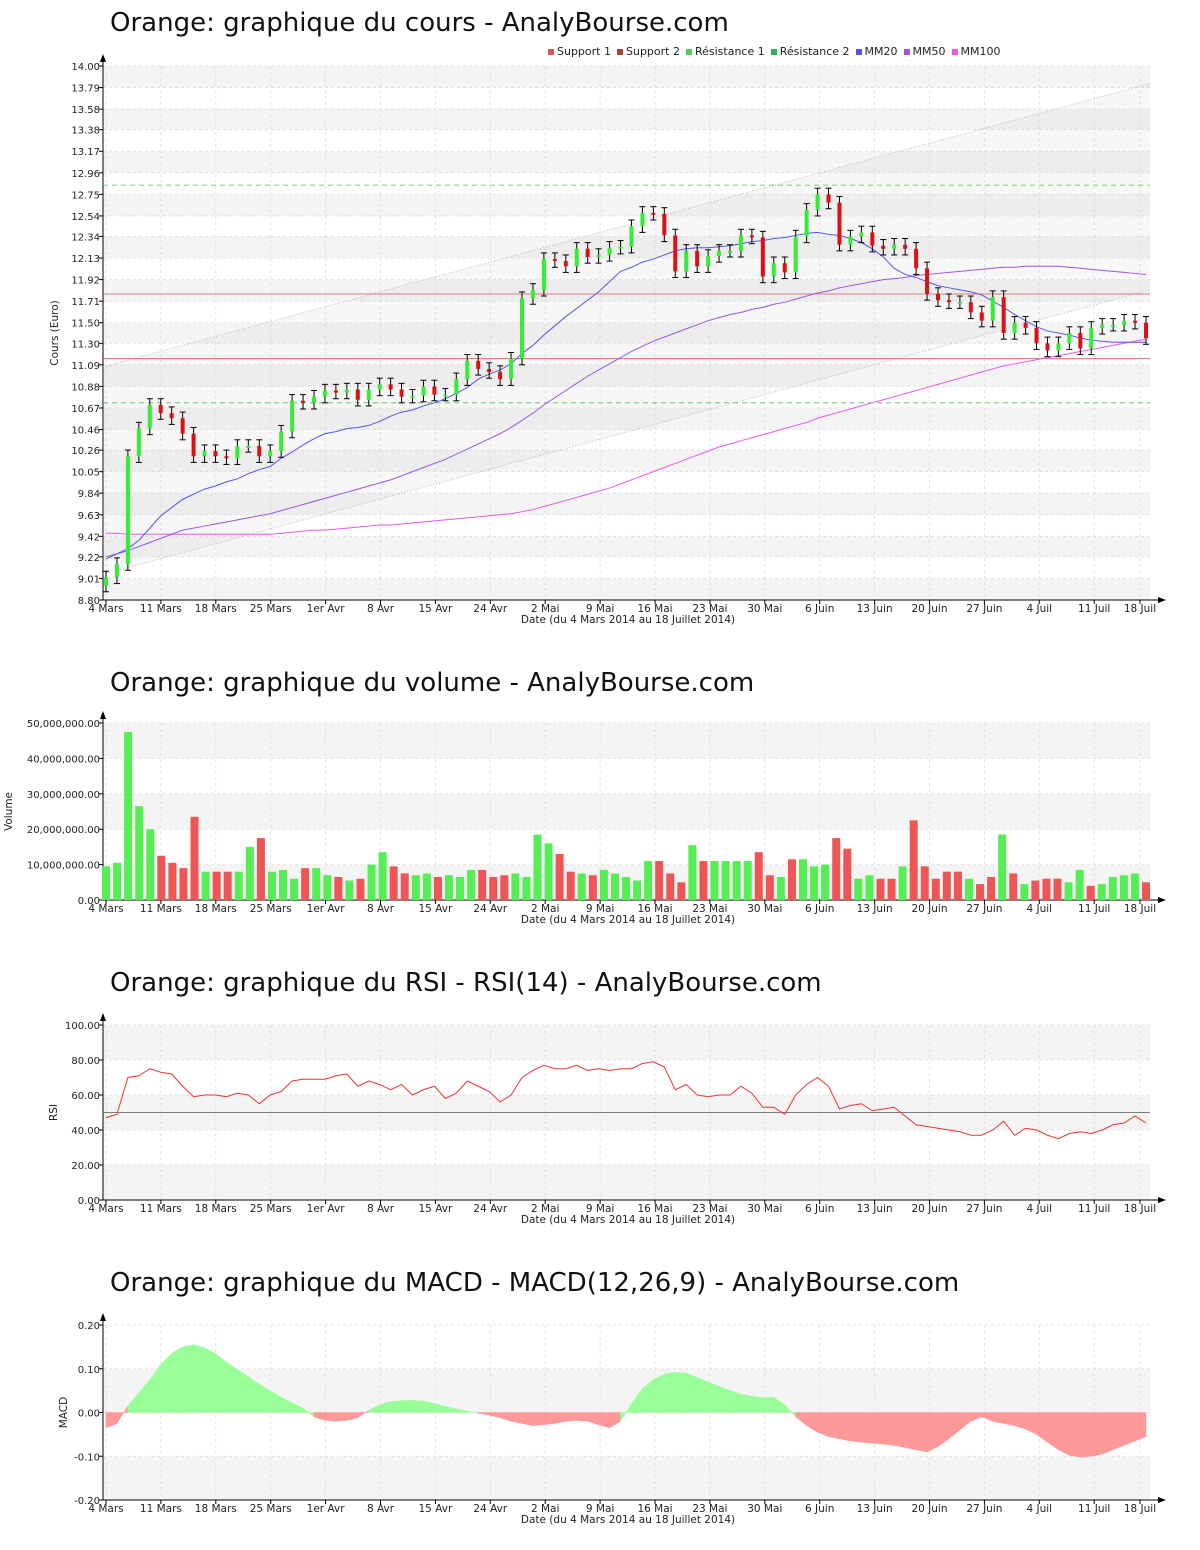  Describe the element at coordinates (103, 1017) in the screenshot. I see `y-axis-arrow` at that location.